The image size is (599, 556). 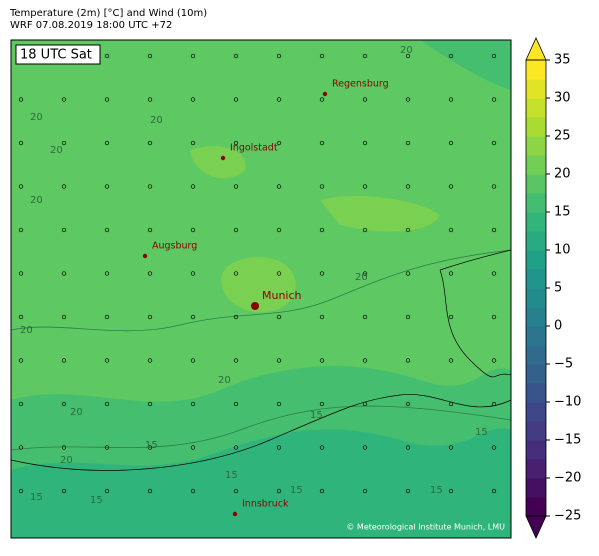 I want to click on colorbar-tick-label: 20, so click(x=562, y=174).